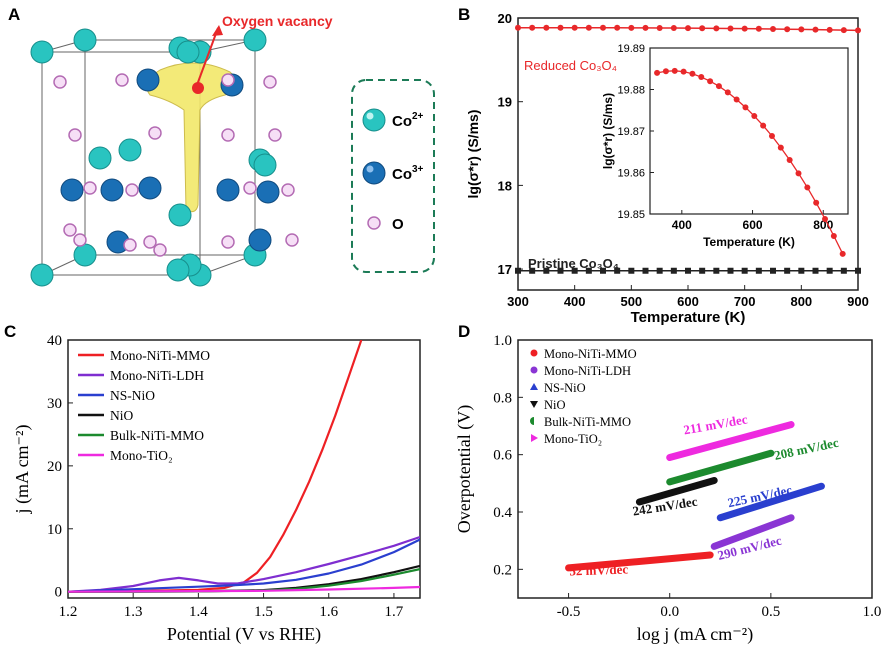 The image size is (886, 651). Describe the element at coordinates (408, 173) in the screenshot. I see `legend-co3-label: Co3+` at that location.